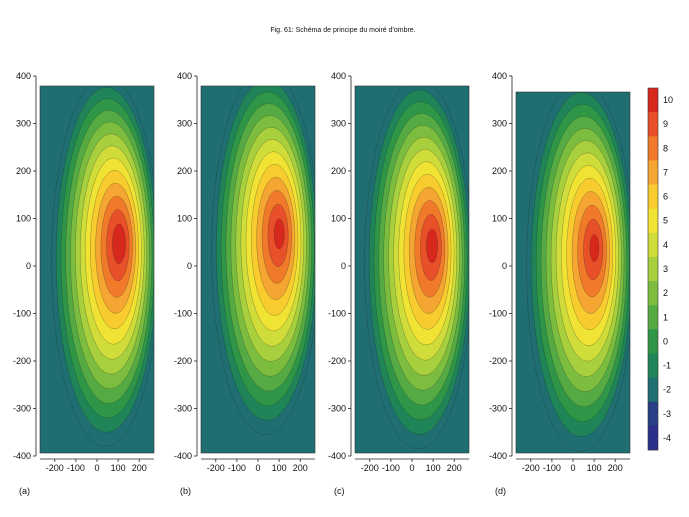 The height and width of the screenshot is (517, 689). What do you see at coordinates (665, 124) in the screenshot?
I see `colorbar-tick-label: 9` at bounding box center [665, 124].